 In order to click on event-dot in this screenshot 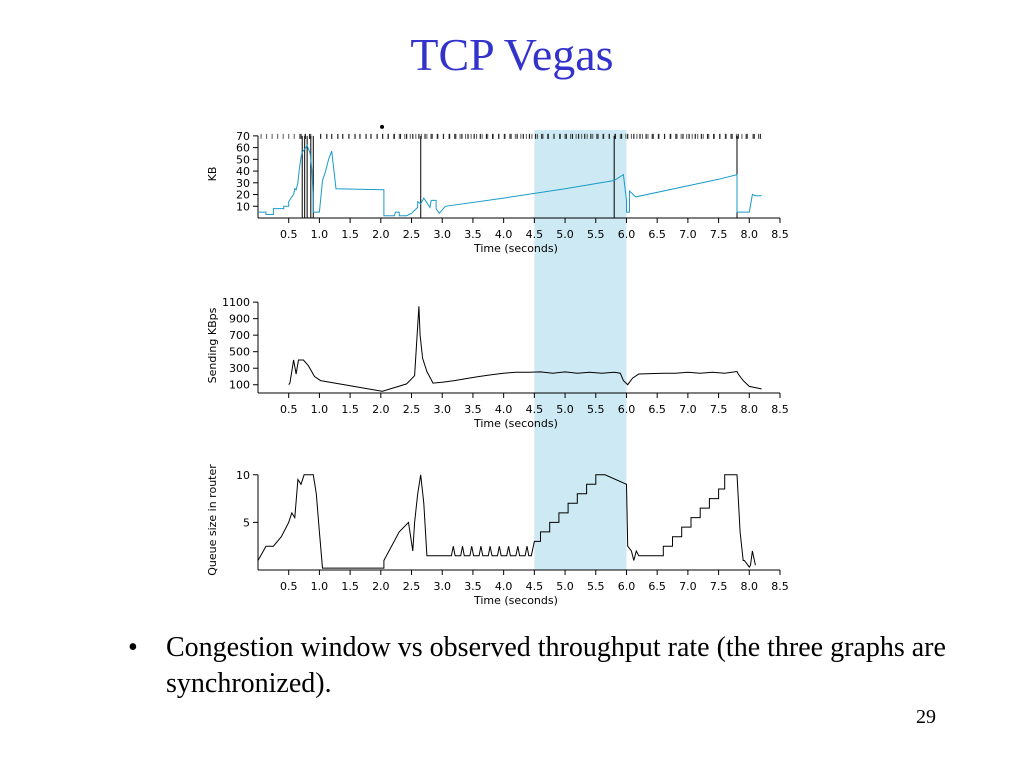, I will do `click(382, 126)`.